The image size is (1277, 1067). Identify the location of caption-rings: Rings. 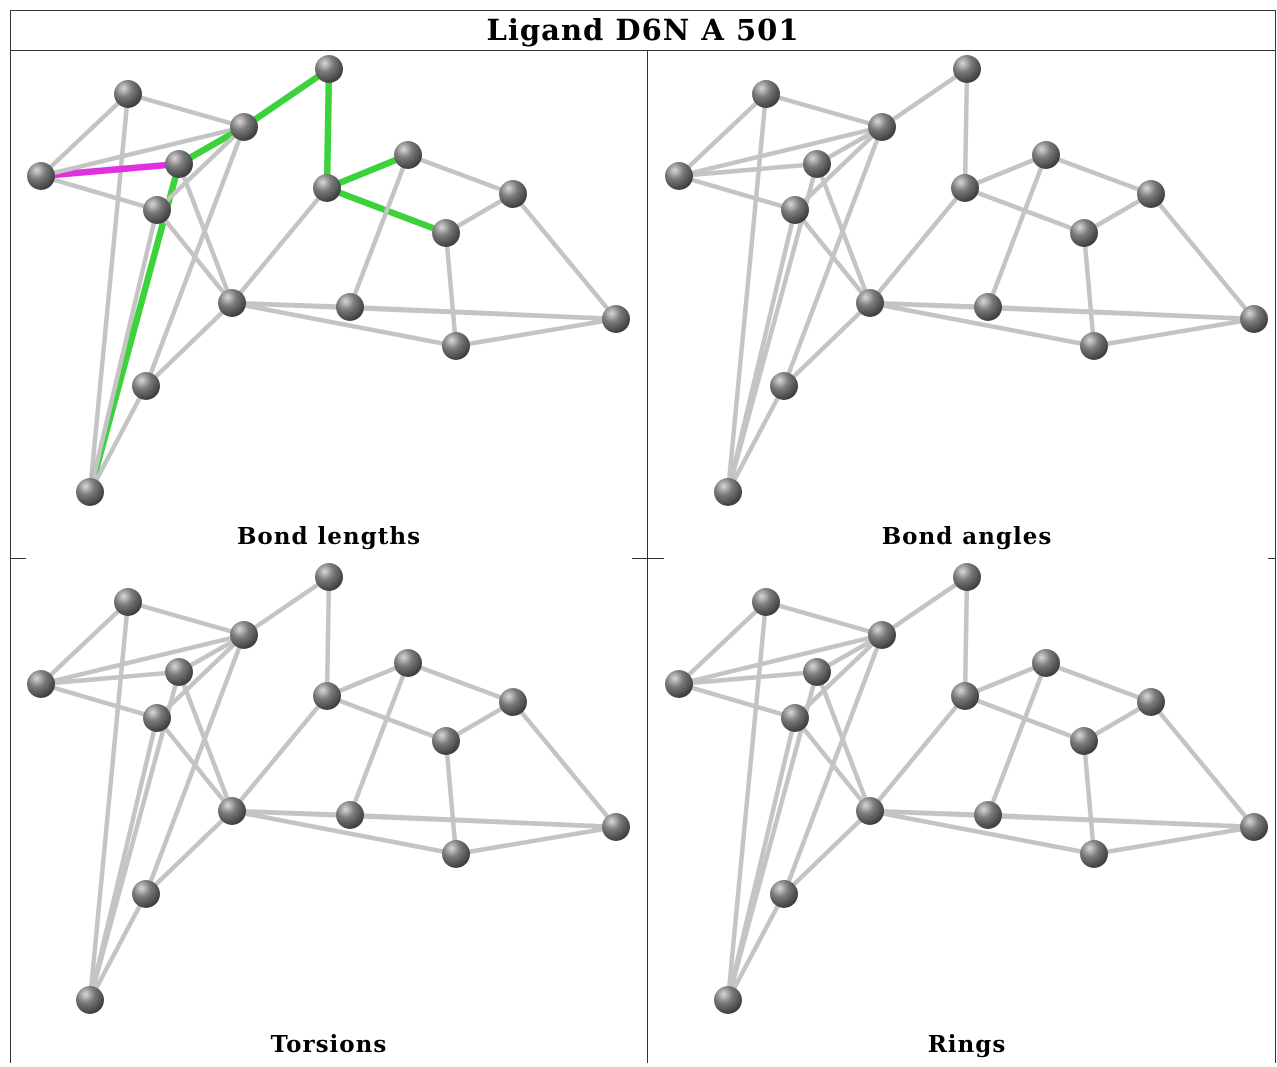
(967, 1044).